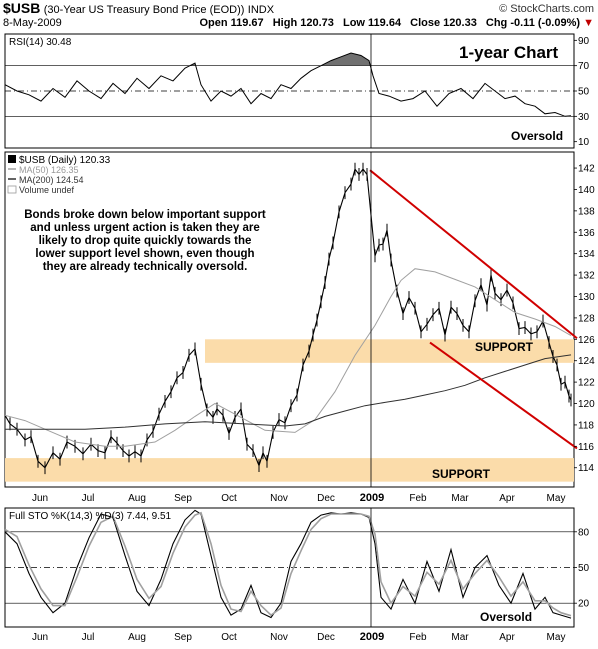  Describe the element at coordinates (460, 498) in the screenshot. I see `price-x-axis-label: Mar` at that location.